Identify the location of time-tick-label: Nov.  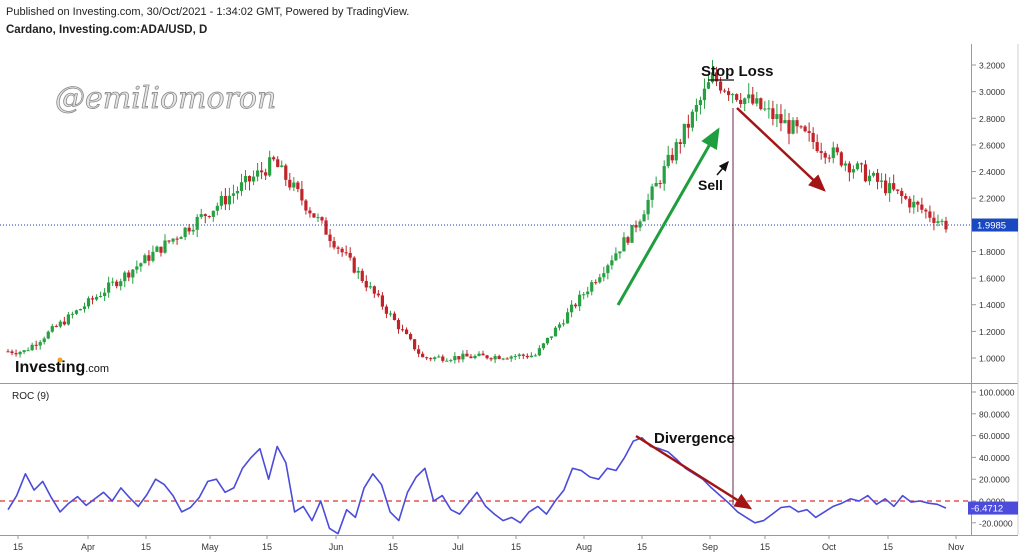
(956, 547).